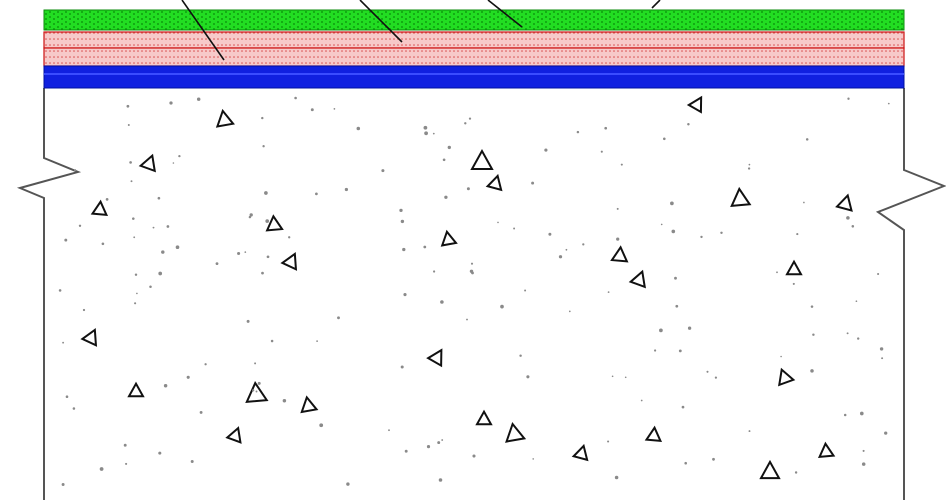 The width and height of the screenshot is (946, 500). What do you see at coordinates (910, 294) in the screenshot?
I see `slab-right-edge` at bounding box center [910, 294].